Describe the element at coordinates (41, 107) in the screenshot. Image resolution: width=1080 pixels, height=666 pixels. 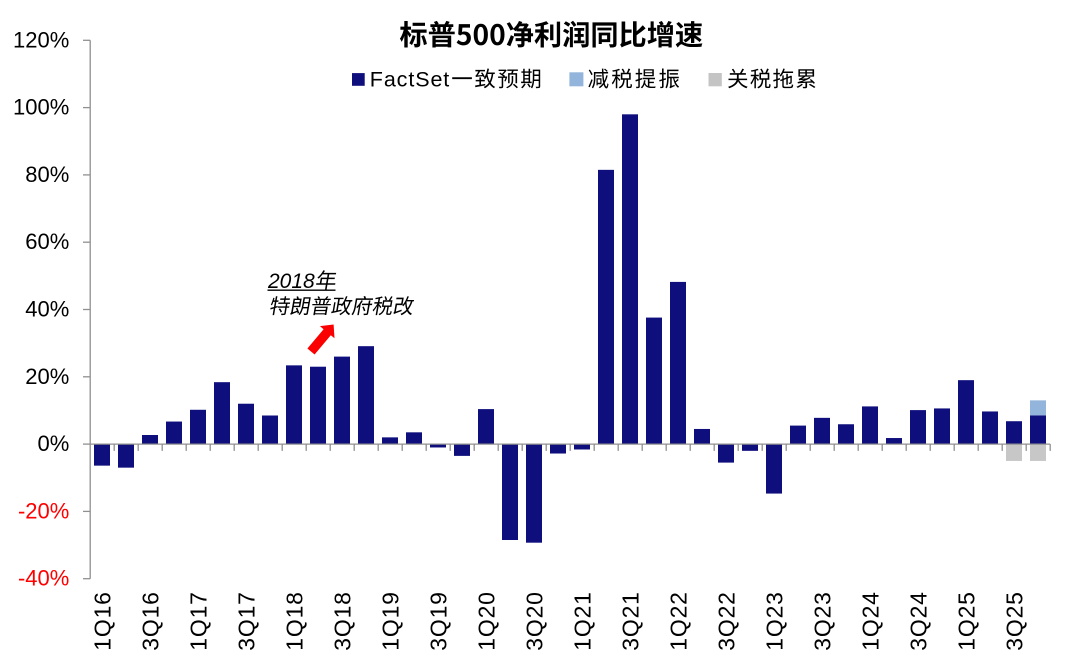
I see `svg-text: 100%` at that location.